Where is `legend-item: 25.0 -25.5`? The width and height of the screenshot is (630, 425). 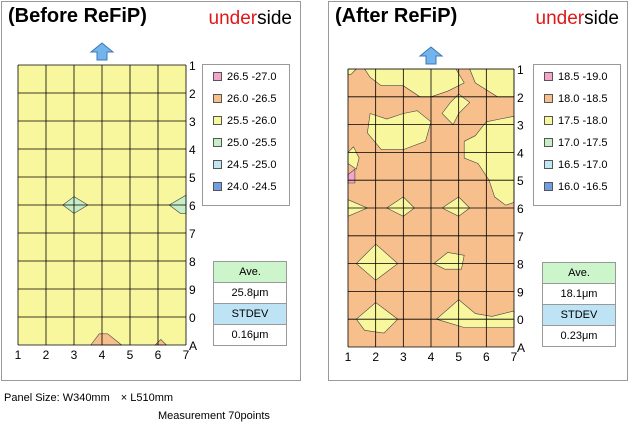 legend-item: 25.0 -25.5 is located at coordinates (245, 143).